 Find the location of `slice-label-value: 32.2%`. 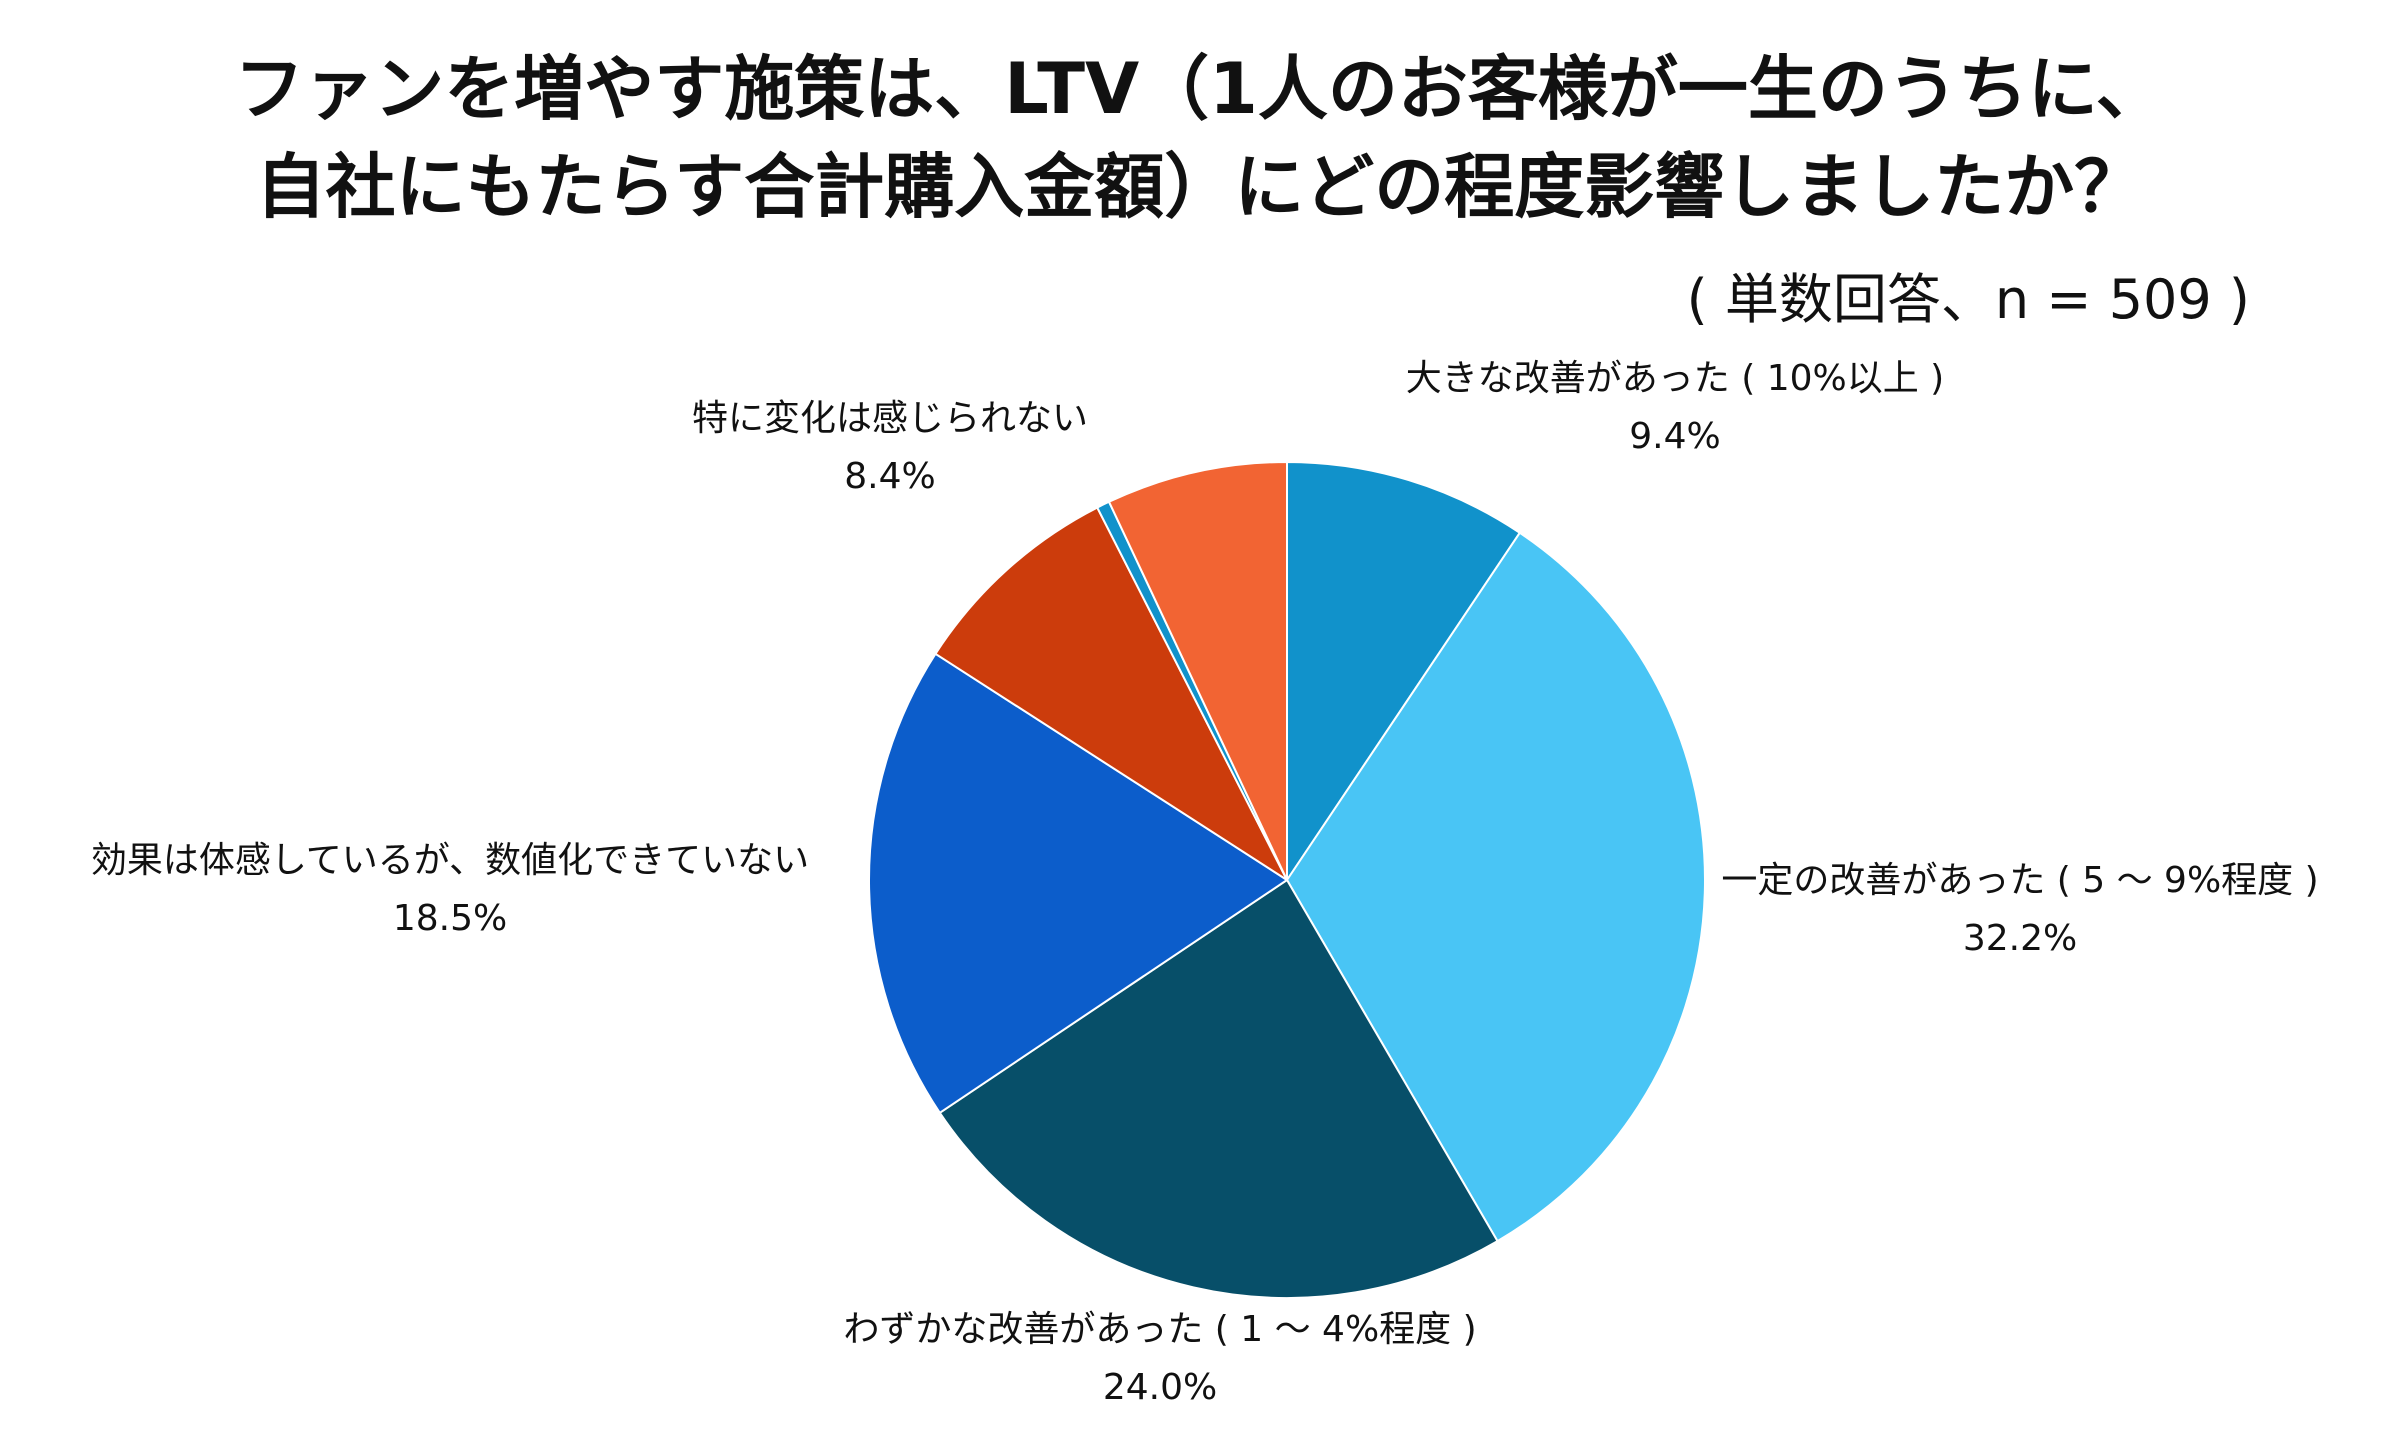

slice-label-value: 32.2% is located at coordinates (2020, 938).